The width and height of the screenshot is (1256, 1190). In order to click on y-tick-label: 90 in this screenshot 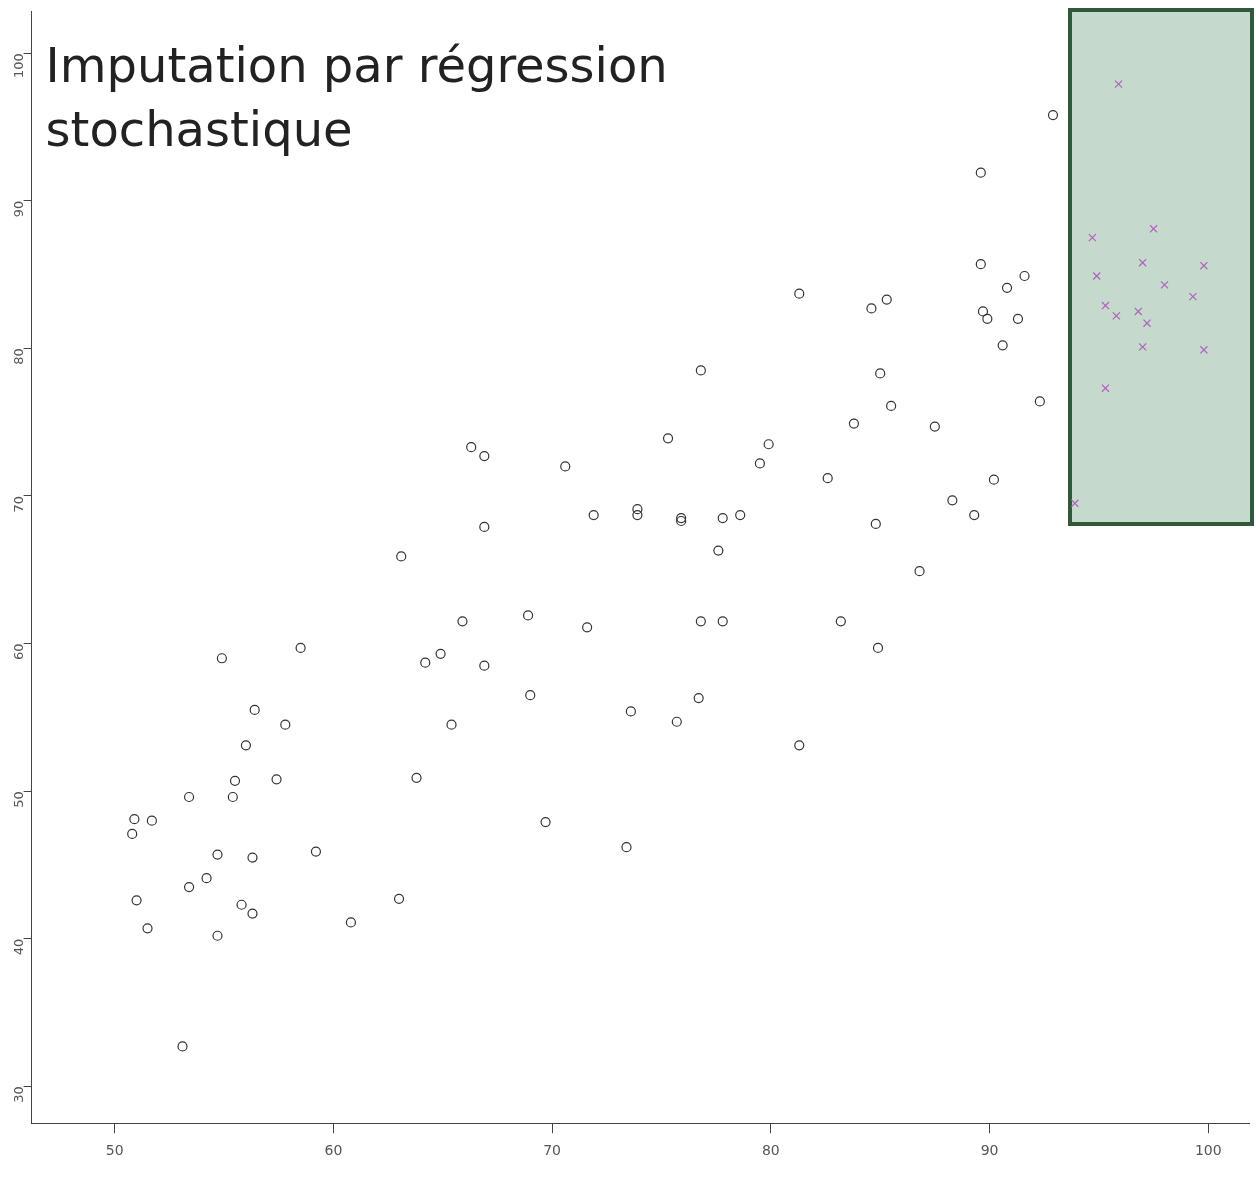, I will do `click(18, 209)`.